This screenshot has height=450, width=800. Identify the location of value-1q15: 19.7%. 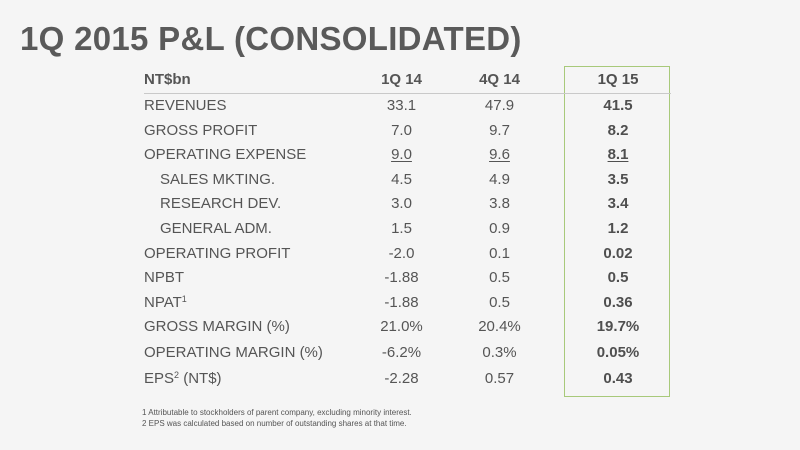
(618, 327).